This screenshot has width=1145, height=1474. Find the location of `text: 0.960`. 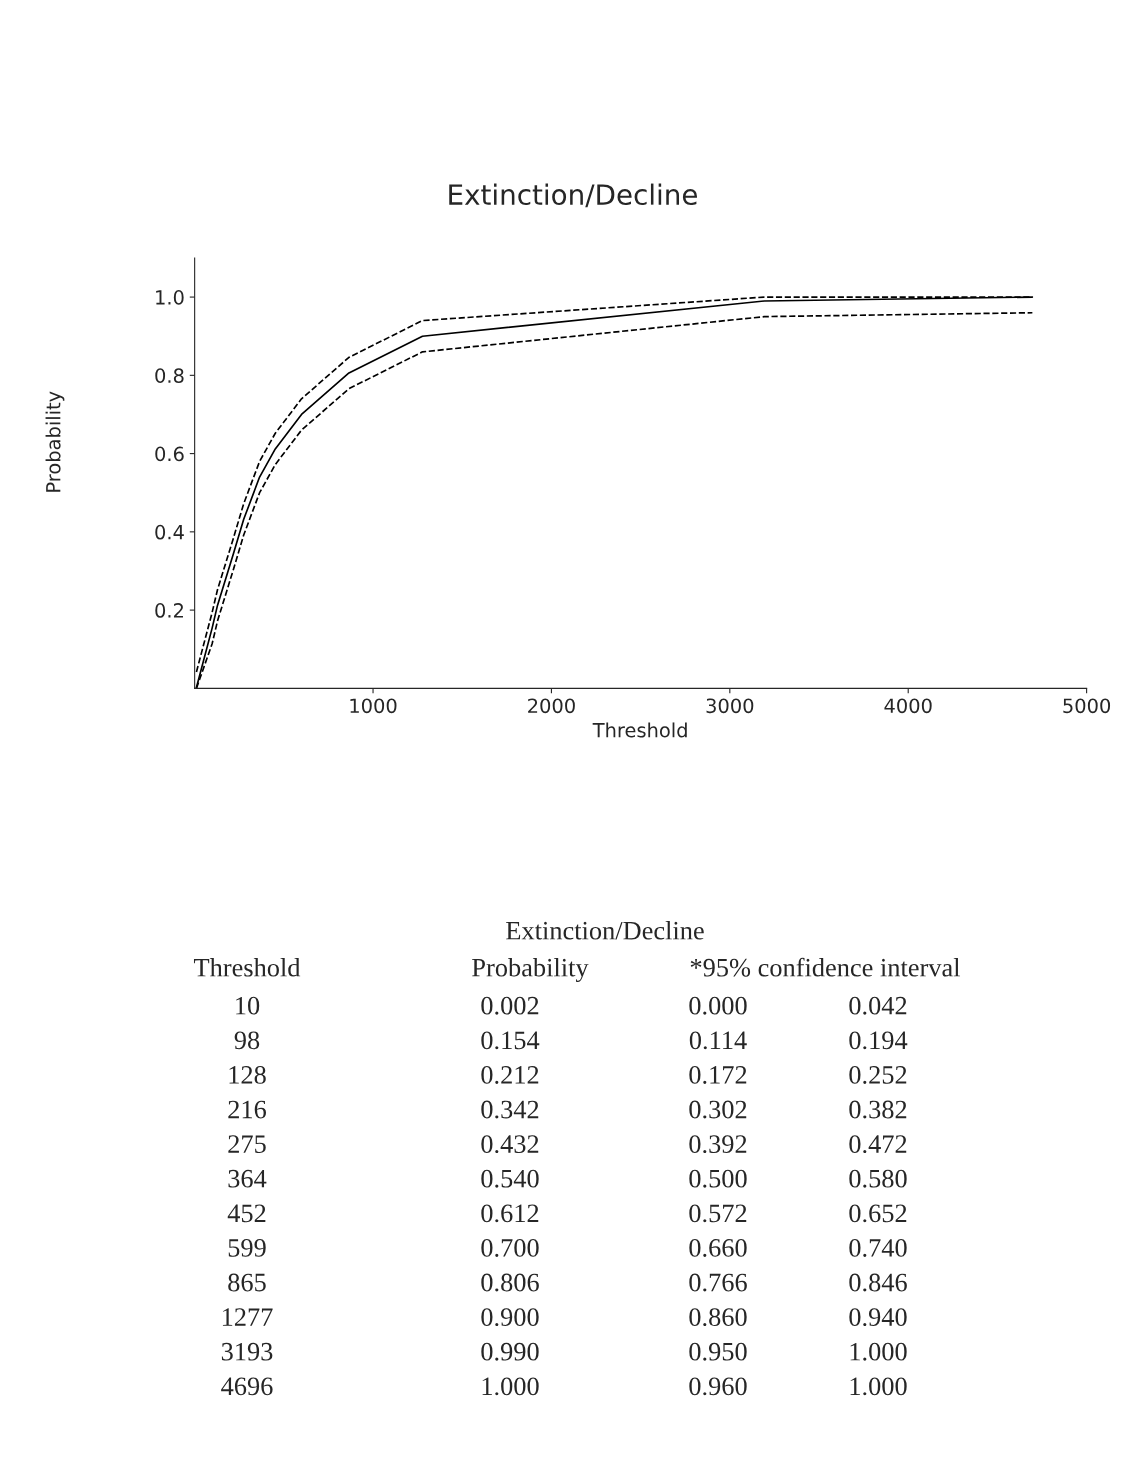

text: 0.960 is located at coordinates (718, 1386).